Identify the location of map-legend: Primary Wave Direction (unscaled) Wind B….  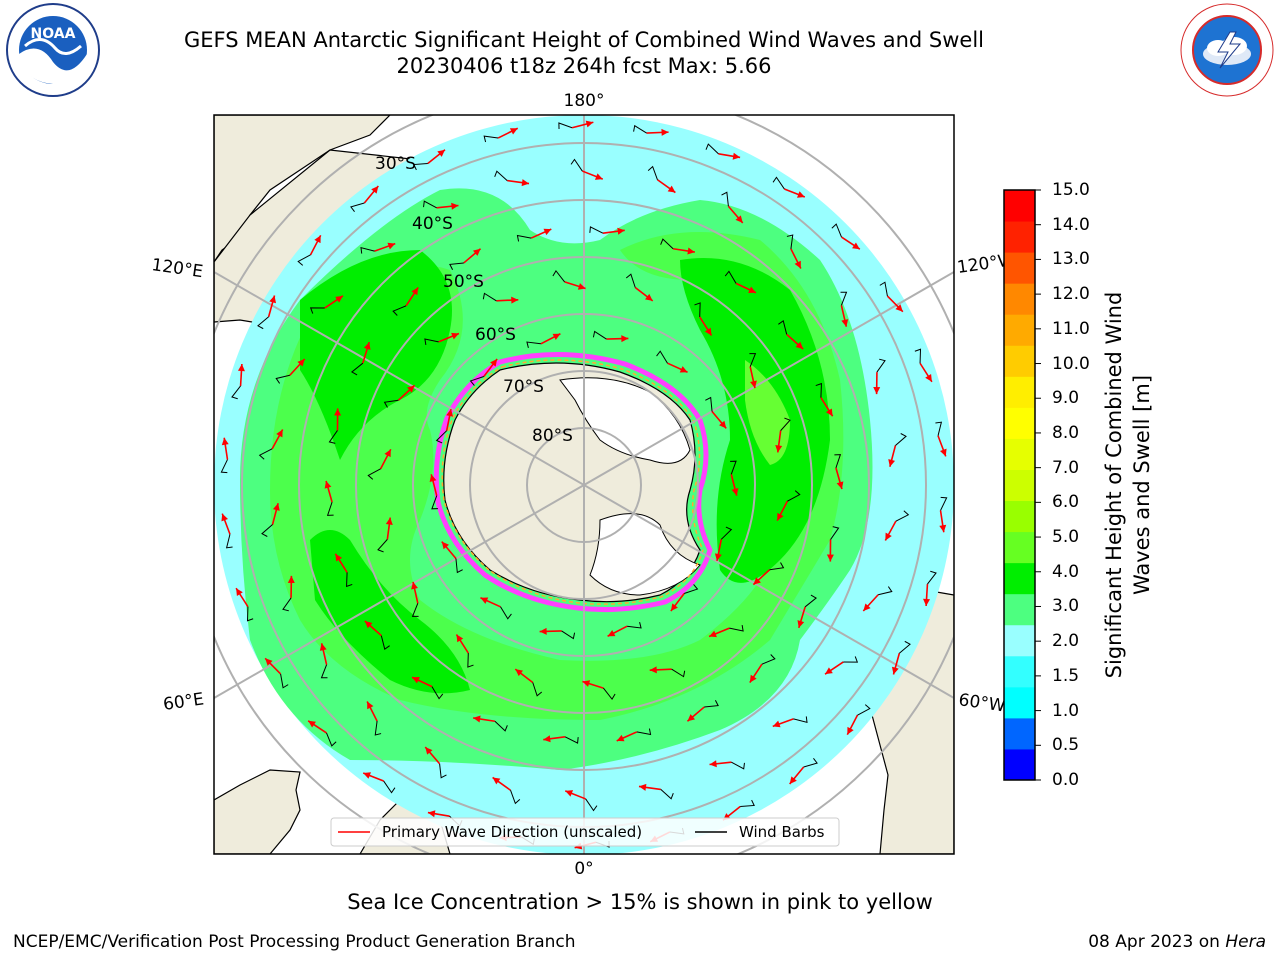
(585, 832).